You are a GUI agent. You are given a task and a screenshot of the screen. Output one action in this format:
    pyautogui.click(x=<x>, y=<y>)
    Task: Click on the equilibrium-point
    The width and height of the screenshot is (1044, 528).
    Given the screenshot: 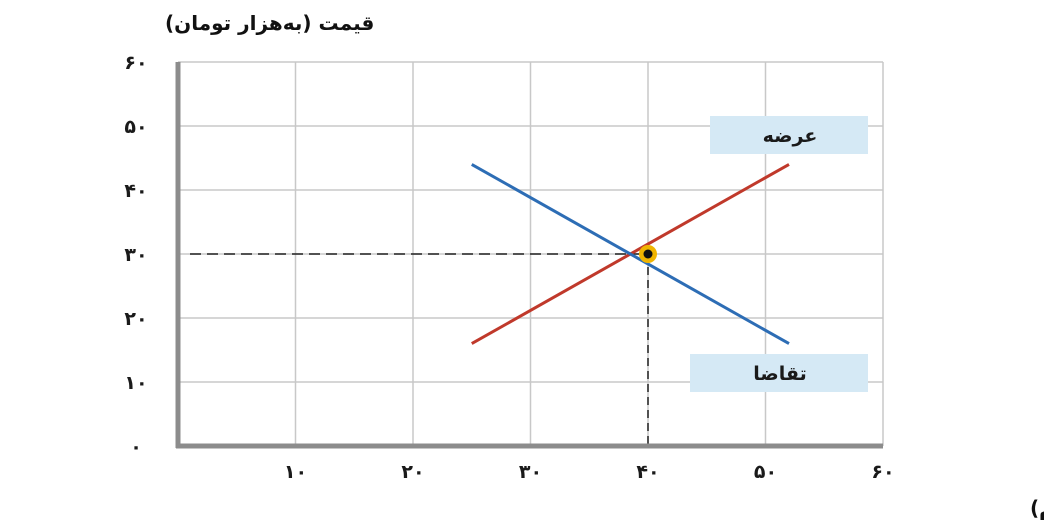 What is the action you would take?
    pyautogui.click(x=648, y=254)
    